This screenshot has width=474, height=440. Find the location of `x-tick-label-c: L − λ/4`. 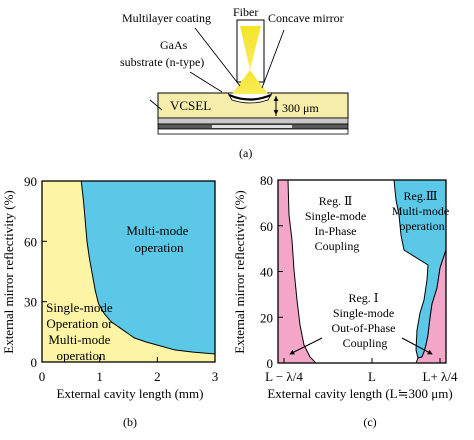

x-tick-label-c: L − λ/4 is located at coordinates (284, 376).